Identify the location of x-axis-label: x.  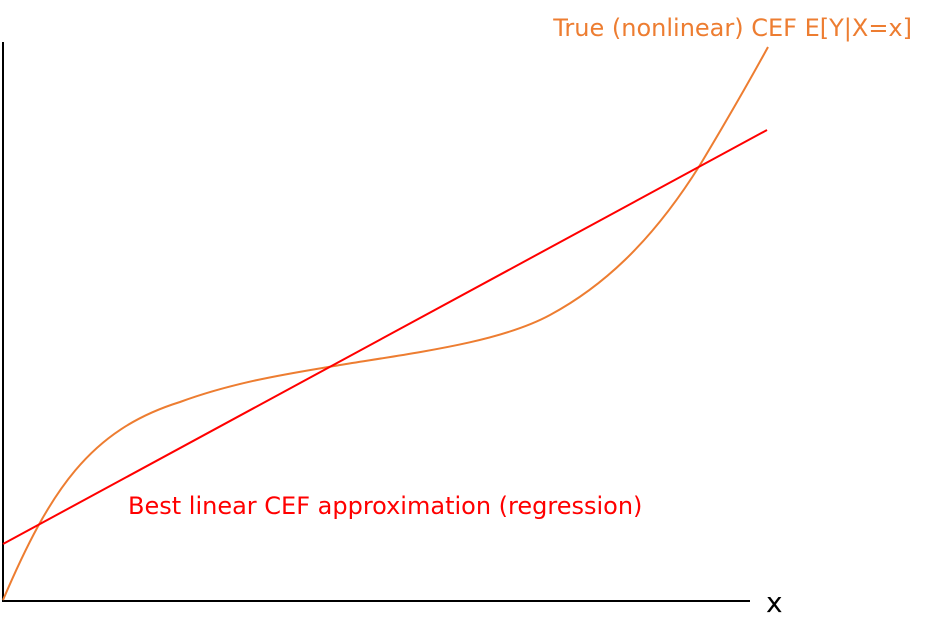
(774, 602).